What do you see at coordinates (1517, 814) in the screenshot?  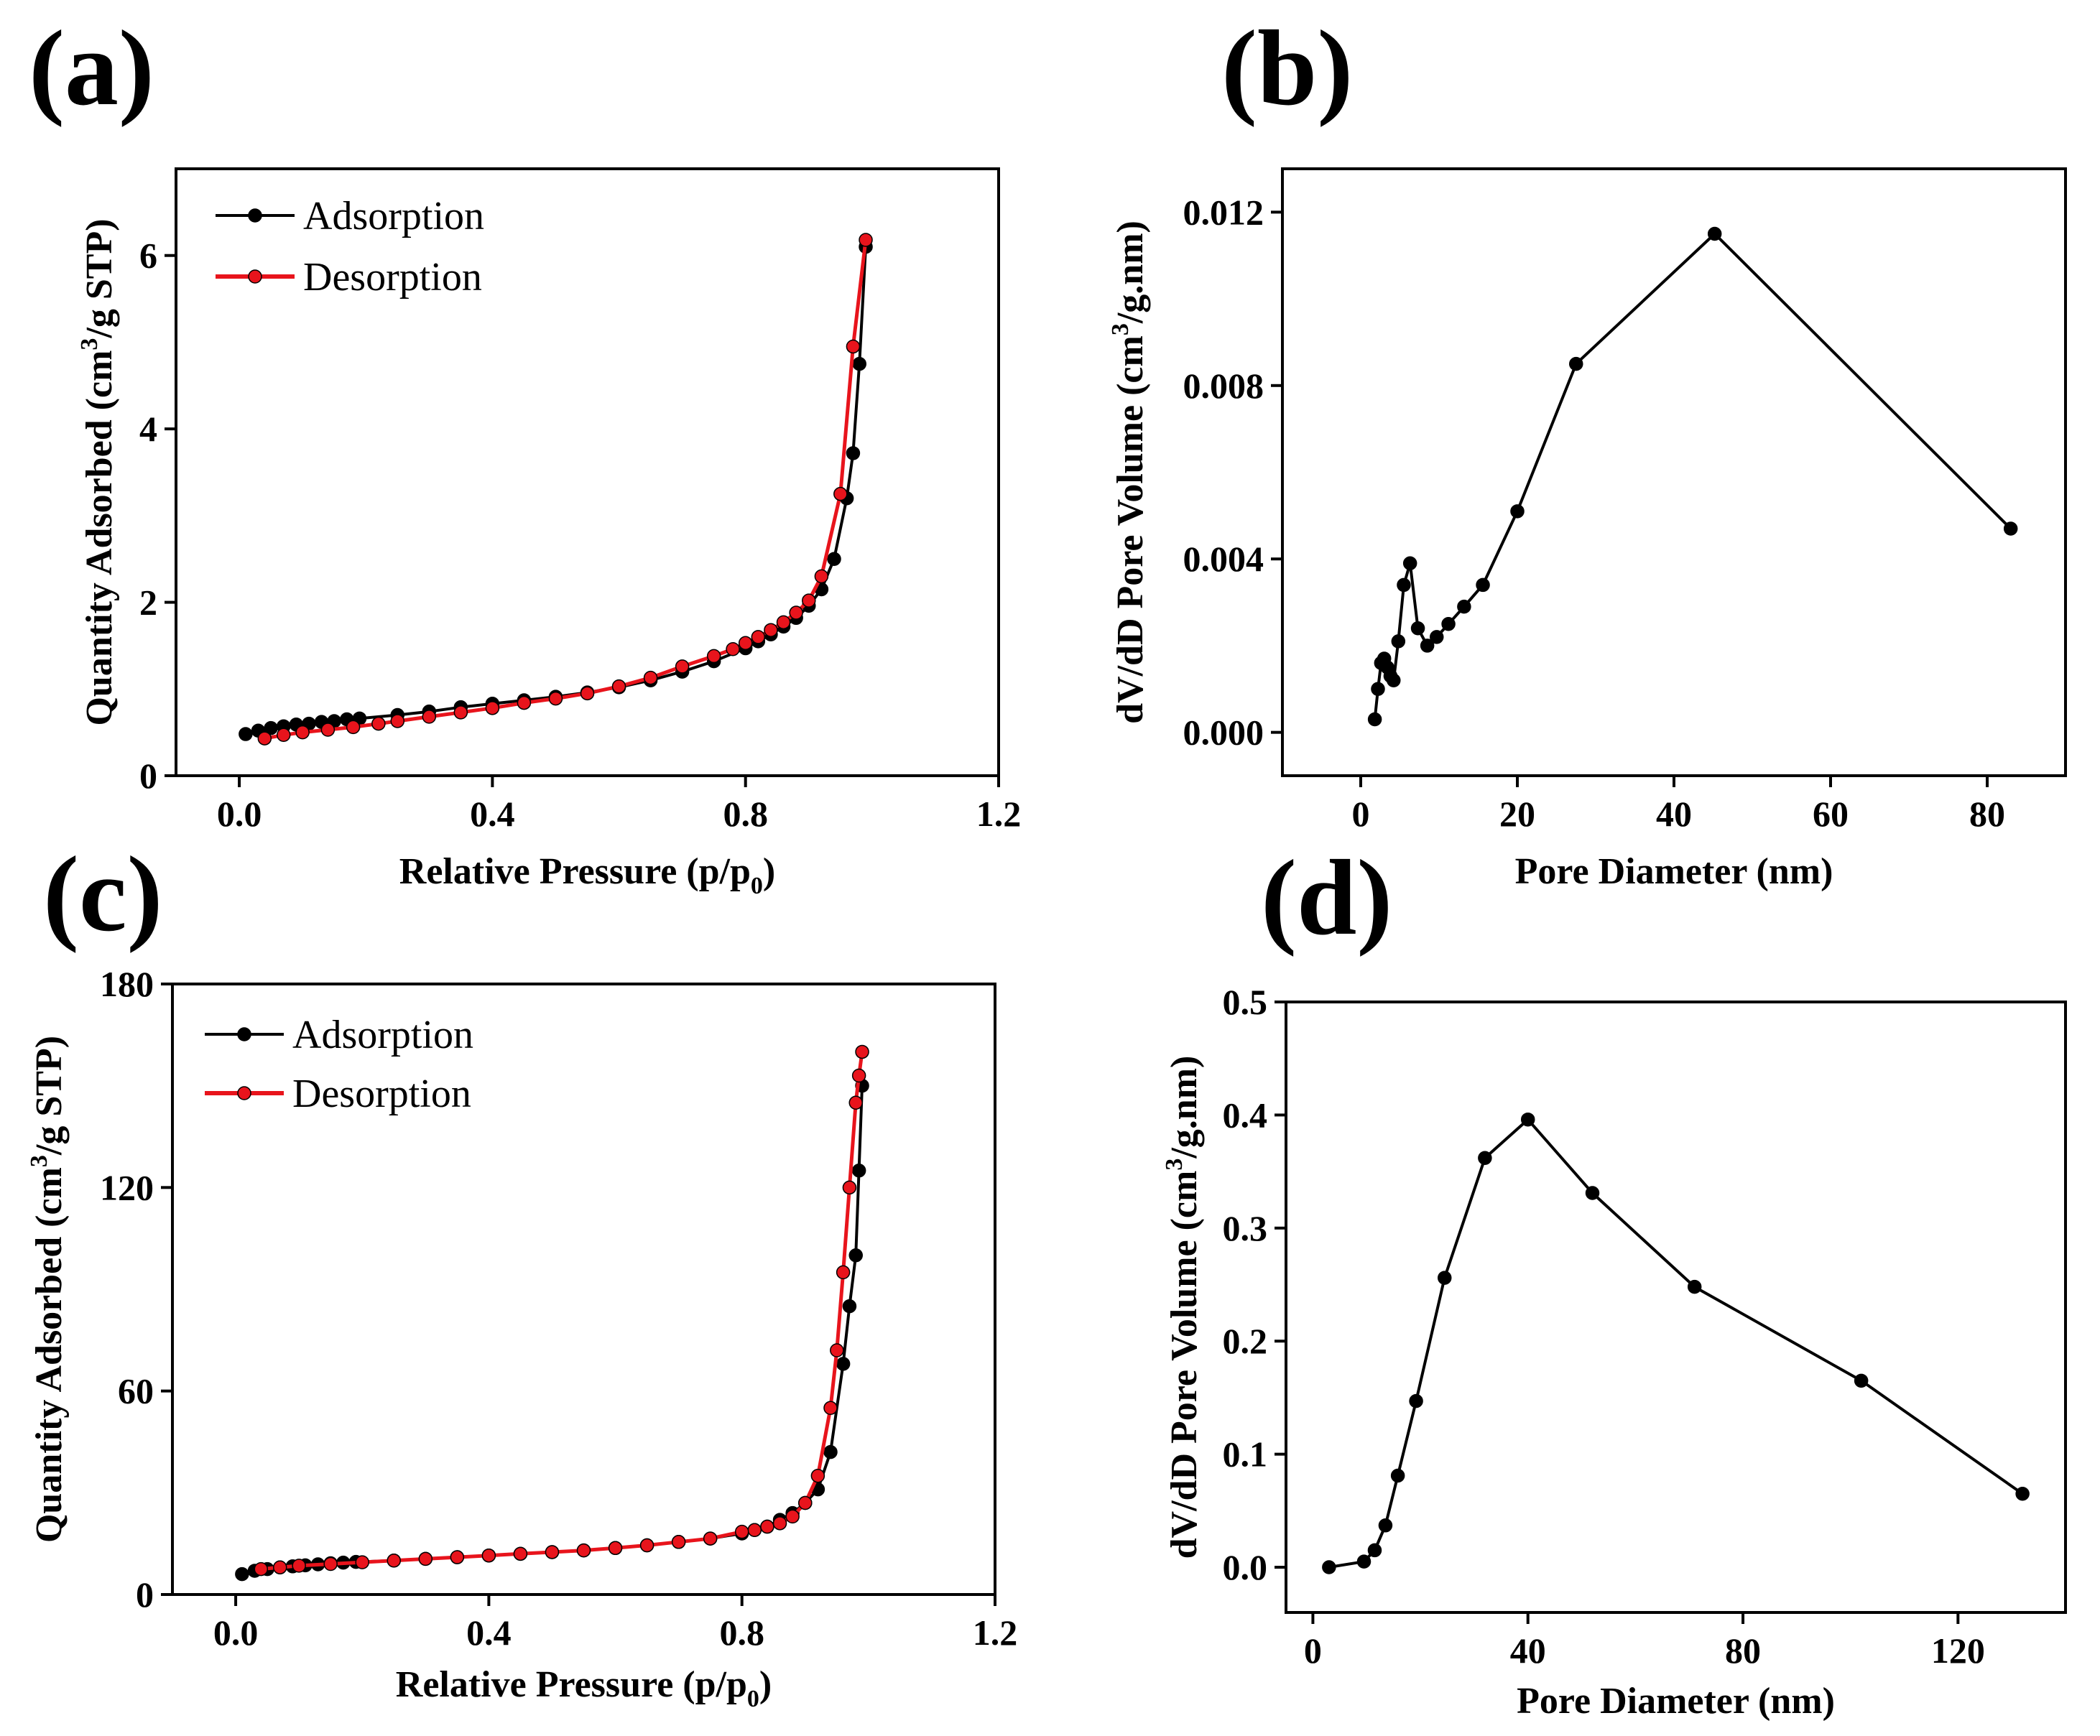 I see `x-tick-label: 20` at bounding box center [1517, 814].